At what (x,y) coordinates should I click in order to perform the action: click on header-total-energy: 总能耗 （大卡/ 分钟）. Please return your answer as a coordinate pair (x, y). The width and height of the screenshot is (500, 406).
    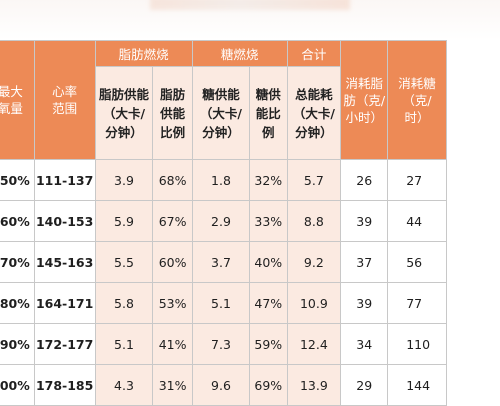
    Looking at the image, I should click on (314, 113).